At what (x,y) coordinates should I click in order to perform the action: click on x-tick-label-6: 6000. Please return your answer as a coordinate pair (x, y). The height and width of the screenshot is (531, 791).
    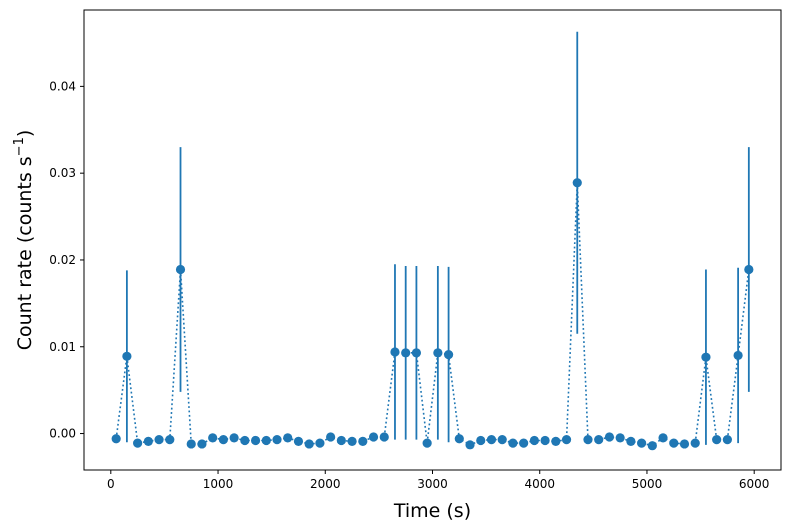
    Looking at the image, I should click on (754, 484).